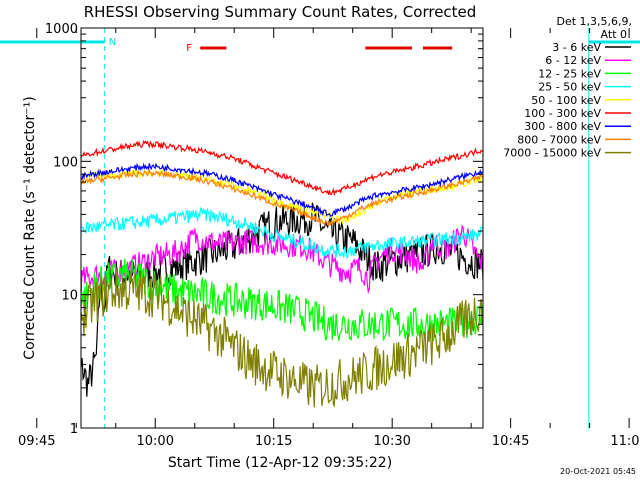 The width and height of the screenshot is (640, 480). What do you see at coordinates (594, 21) in the screenshot?
I see `legend-header-line-1: Det 1,3,5,6,9,` at bounding box center [594, 21].